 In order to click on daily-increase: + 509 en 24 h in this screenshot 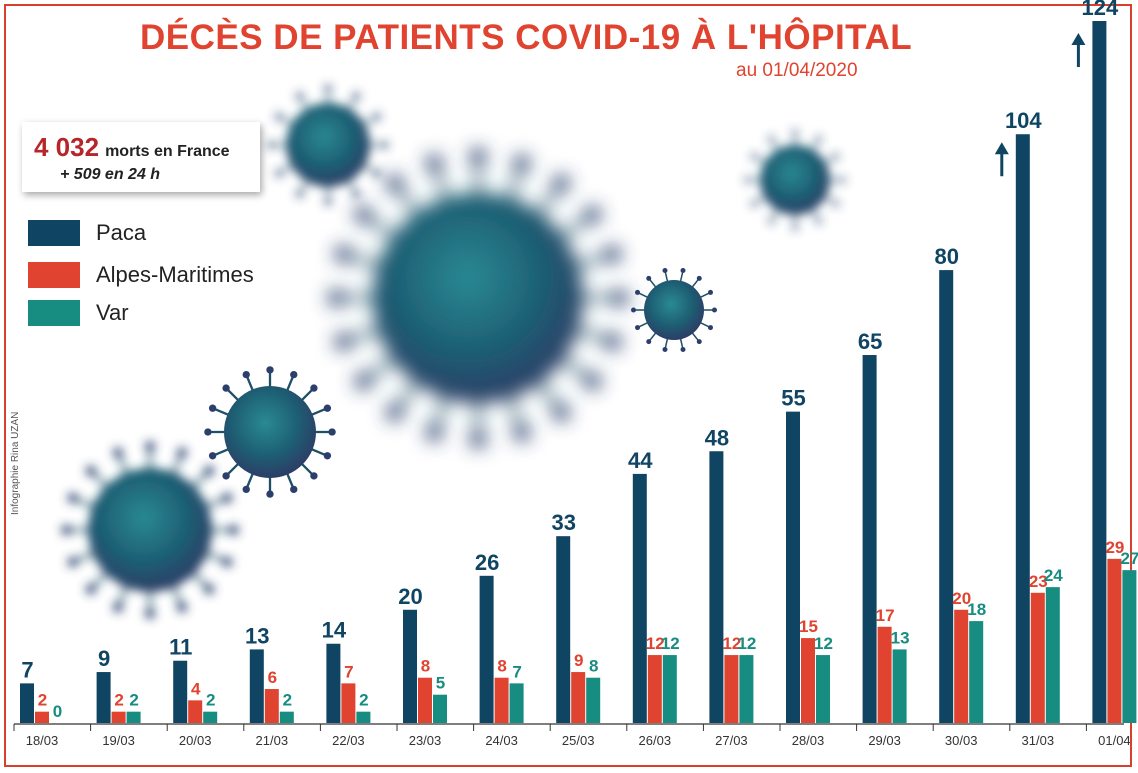, I will do `click(110, 174)`.